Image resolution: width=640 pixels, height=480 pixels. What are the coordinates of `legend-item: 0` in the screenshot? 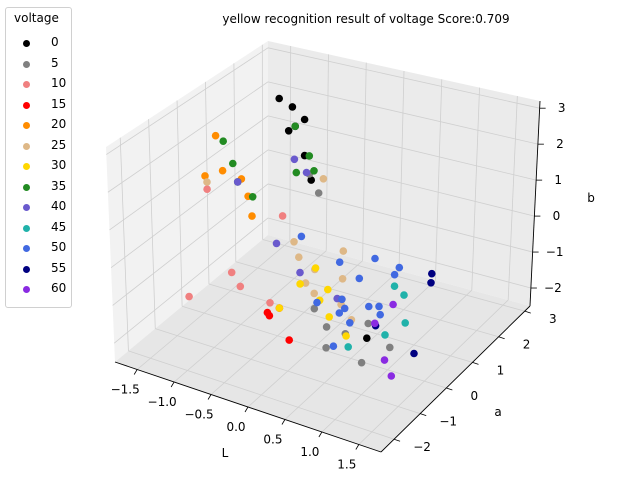 It's located at (38, 45).